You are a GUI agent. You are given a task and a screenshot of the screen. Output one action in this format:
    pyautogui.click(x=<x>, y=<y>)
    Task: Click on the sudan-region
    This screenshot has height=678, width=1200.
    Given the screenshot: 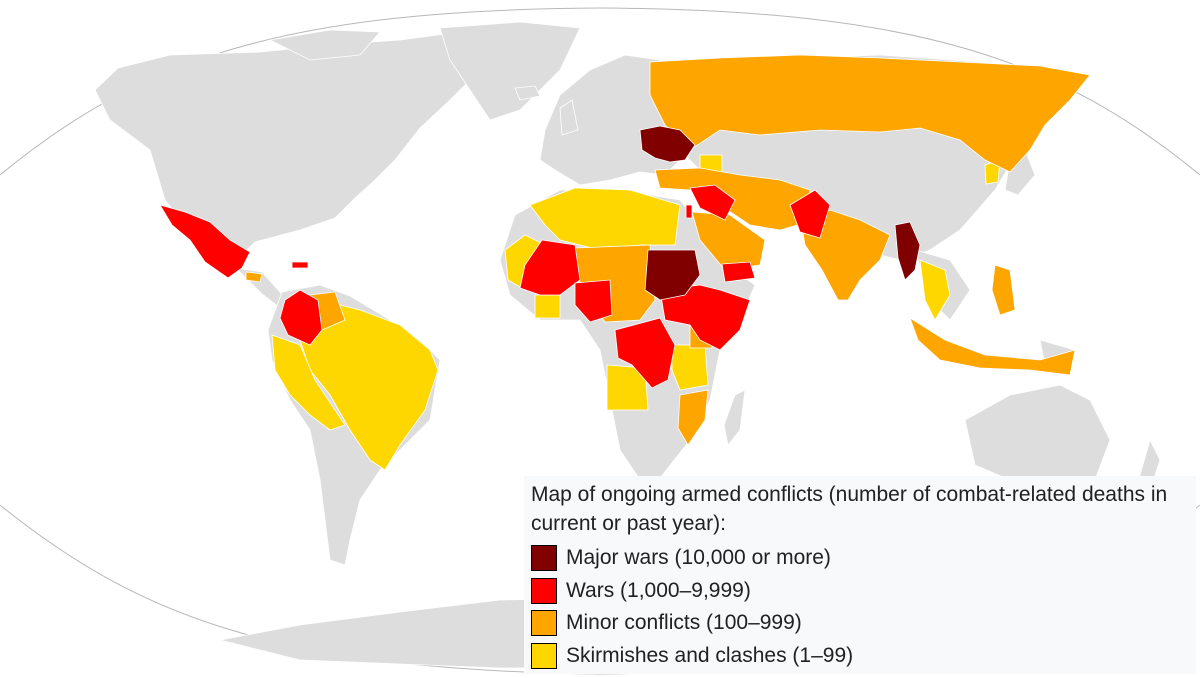 What is the action you would take?
    pyautogui.click(x=672, y=275)
    